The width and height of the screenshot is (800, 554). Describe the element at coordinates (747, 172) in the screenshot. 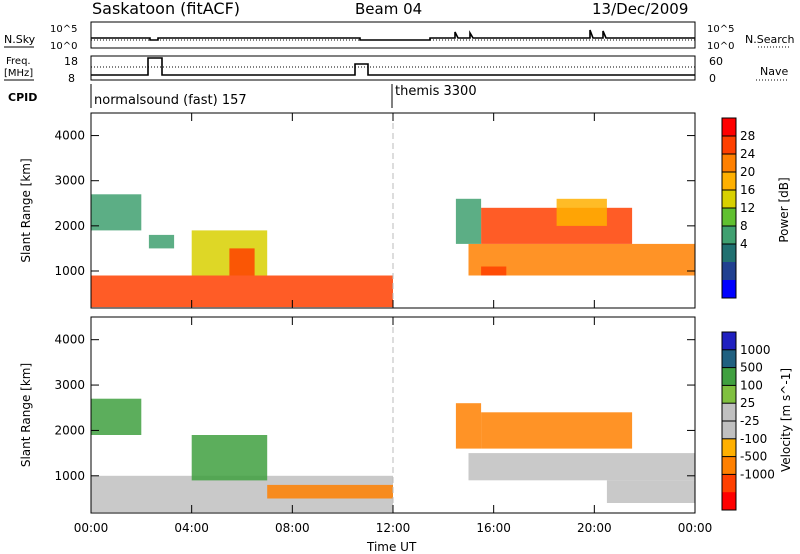

I see `power-colorbar-tick-label: 20` at that location.